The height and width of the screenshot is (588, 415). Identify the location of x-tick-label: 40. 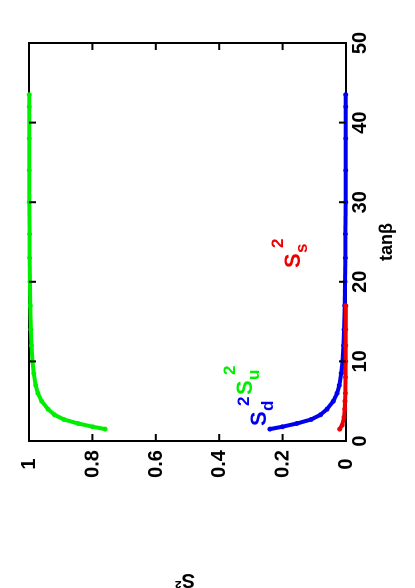
(360, 122).